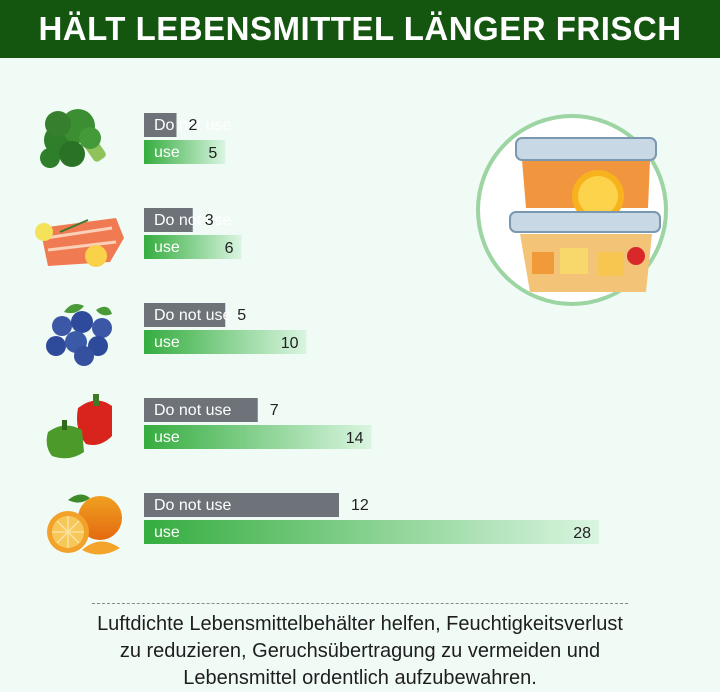  Describe the element at coordinates (167, 532) in the screenshot. I see `bar-label-use-oranges: use` at that location.